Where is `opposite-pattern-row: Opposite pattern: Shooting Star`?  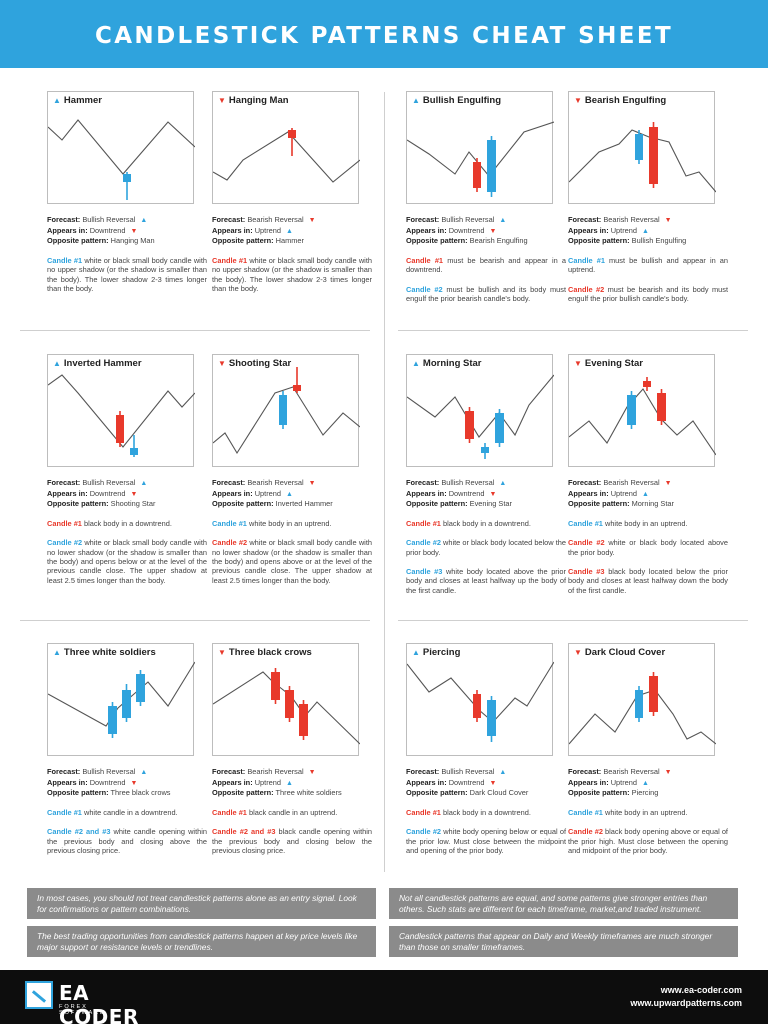
opposite-pattern-row: Opposite pattern: Shooting Star is located at coordinates (127, 504).